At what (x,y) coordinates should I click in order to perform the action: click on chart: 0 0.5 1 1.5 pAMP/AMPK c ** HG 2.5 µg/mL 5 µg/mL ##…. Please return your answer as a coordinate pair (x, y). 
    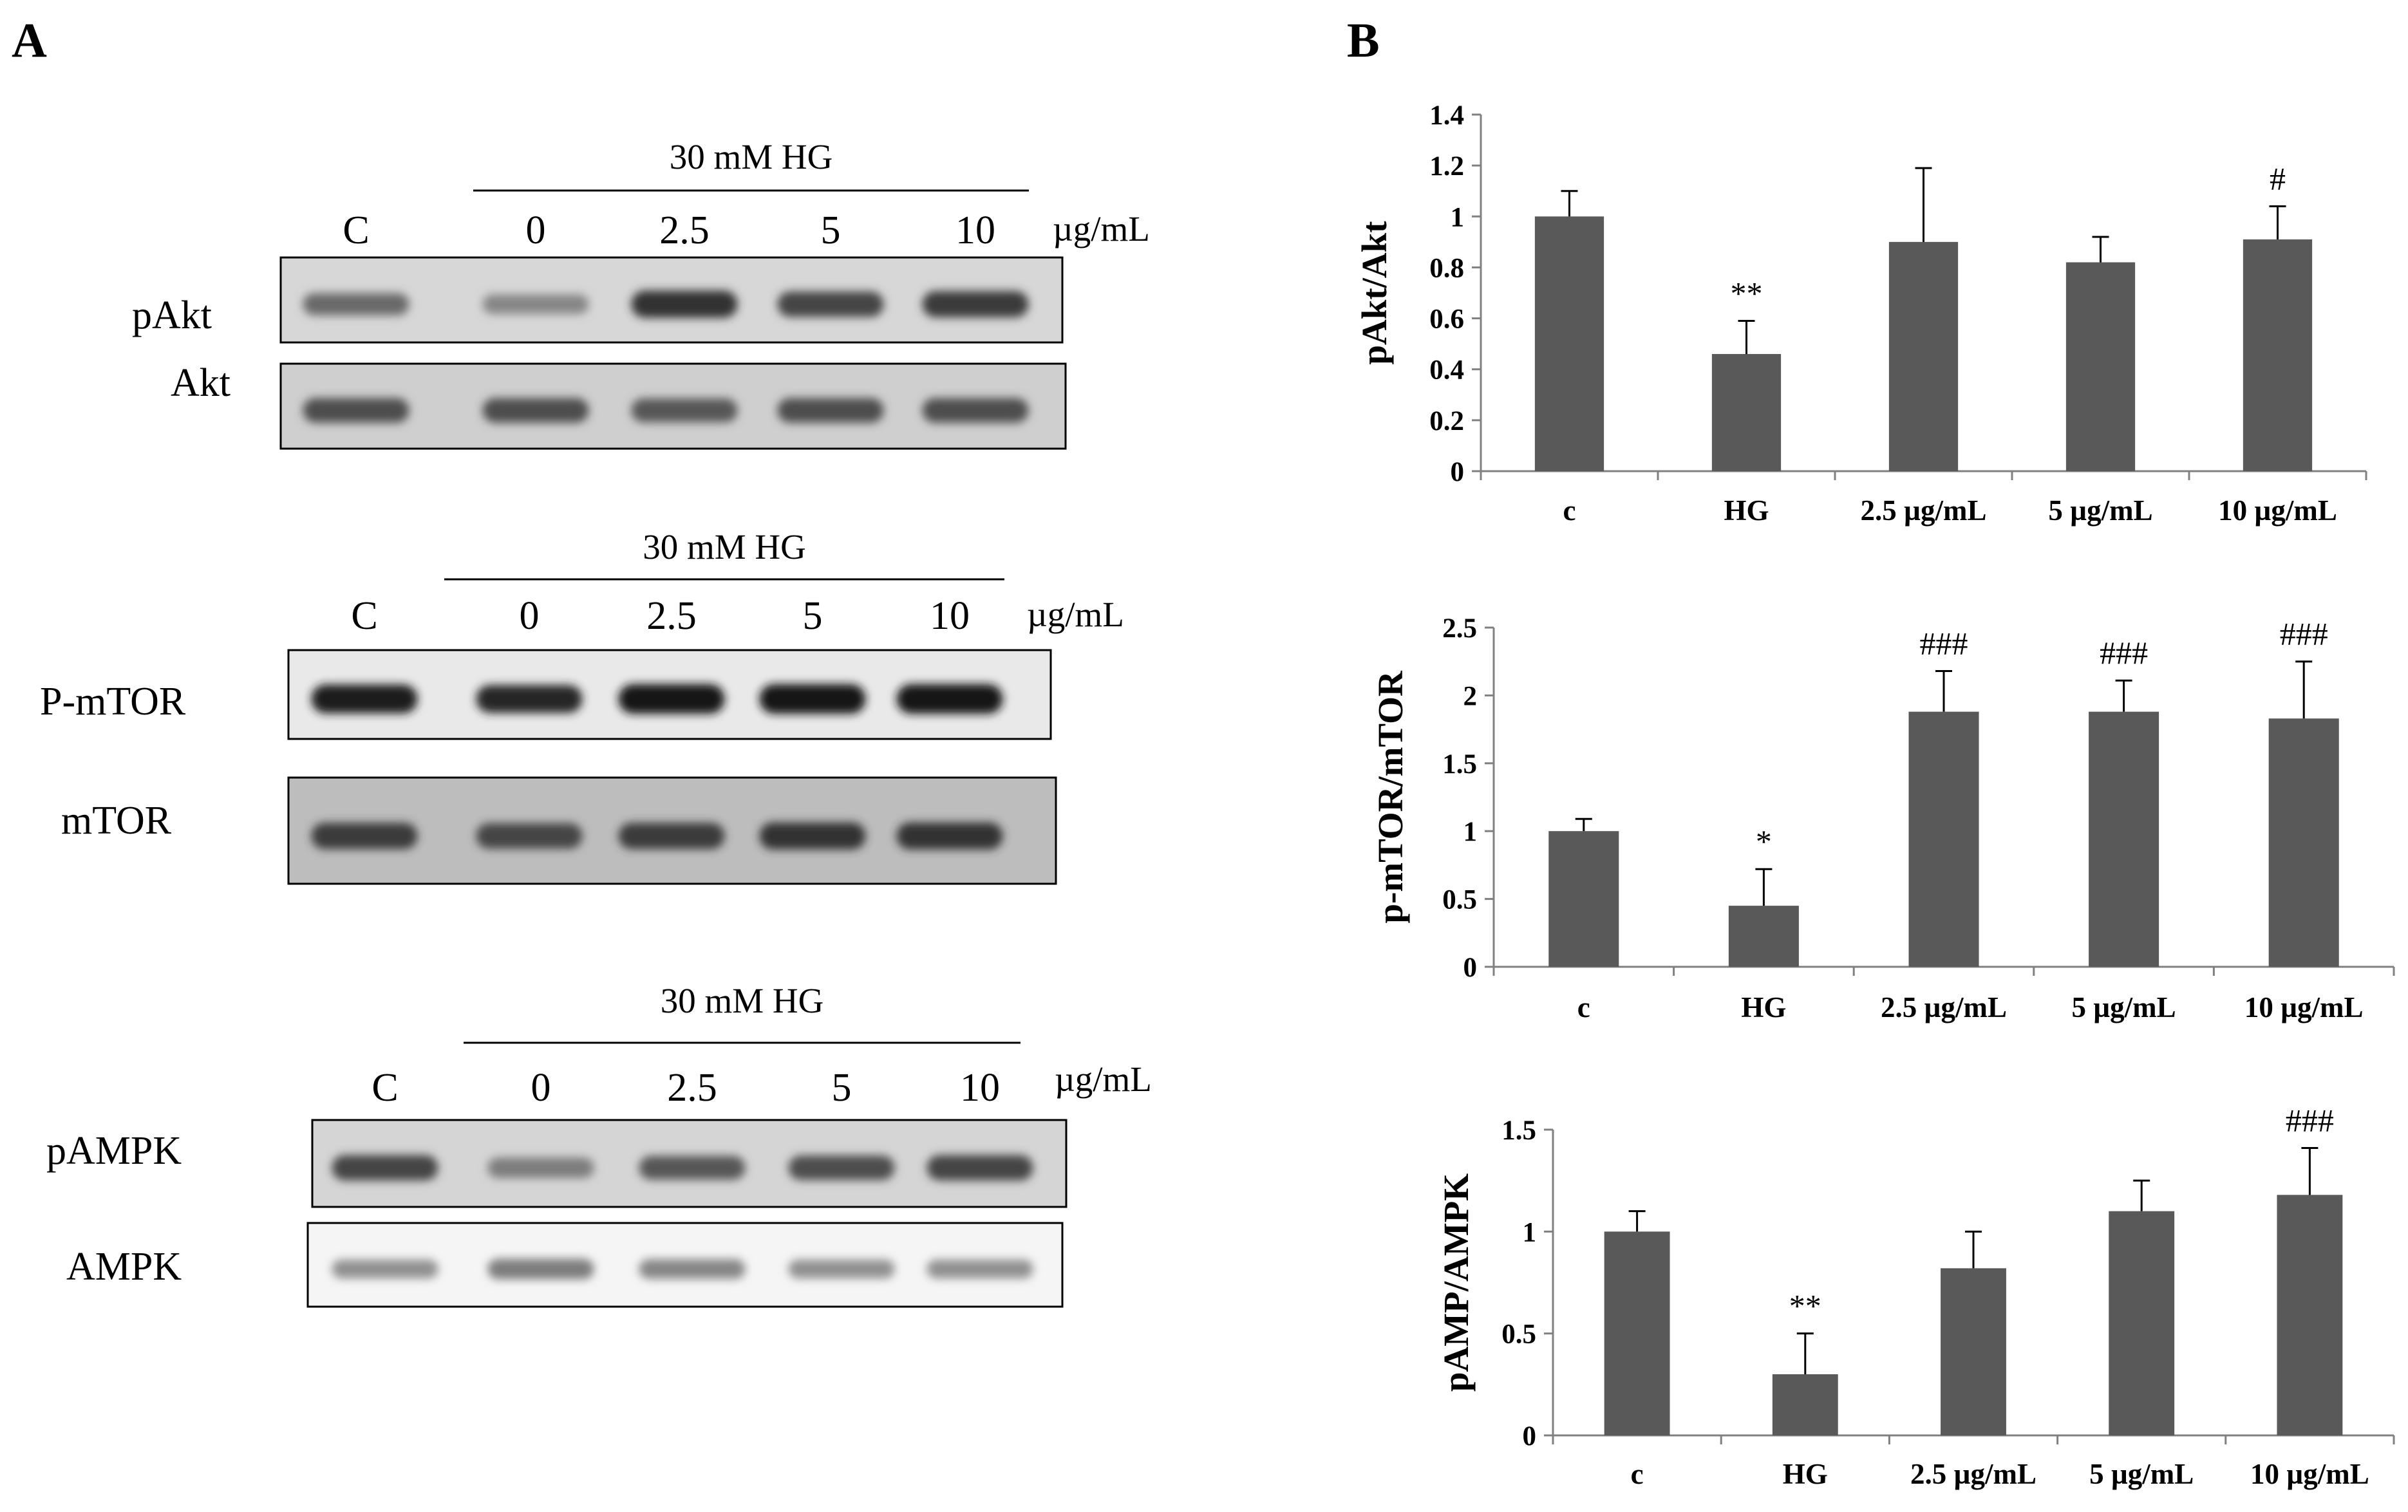
    Looking at the image, I should click on (1915, 1296).